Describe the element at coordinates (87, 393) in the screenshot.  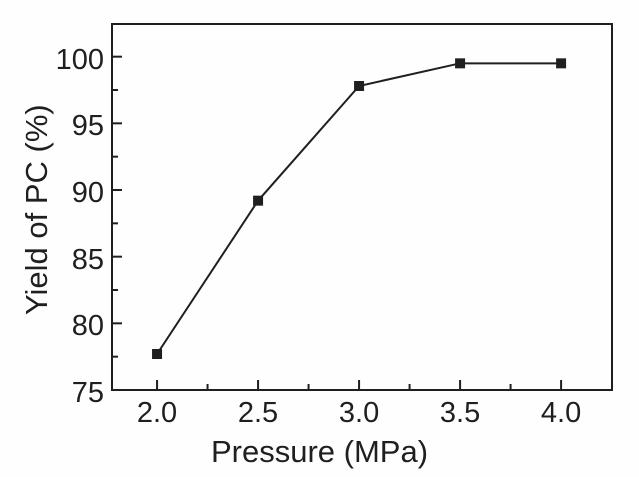
I see `y-tick-label: 75` at that location.